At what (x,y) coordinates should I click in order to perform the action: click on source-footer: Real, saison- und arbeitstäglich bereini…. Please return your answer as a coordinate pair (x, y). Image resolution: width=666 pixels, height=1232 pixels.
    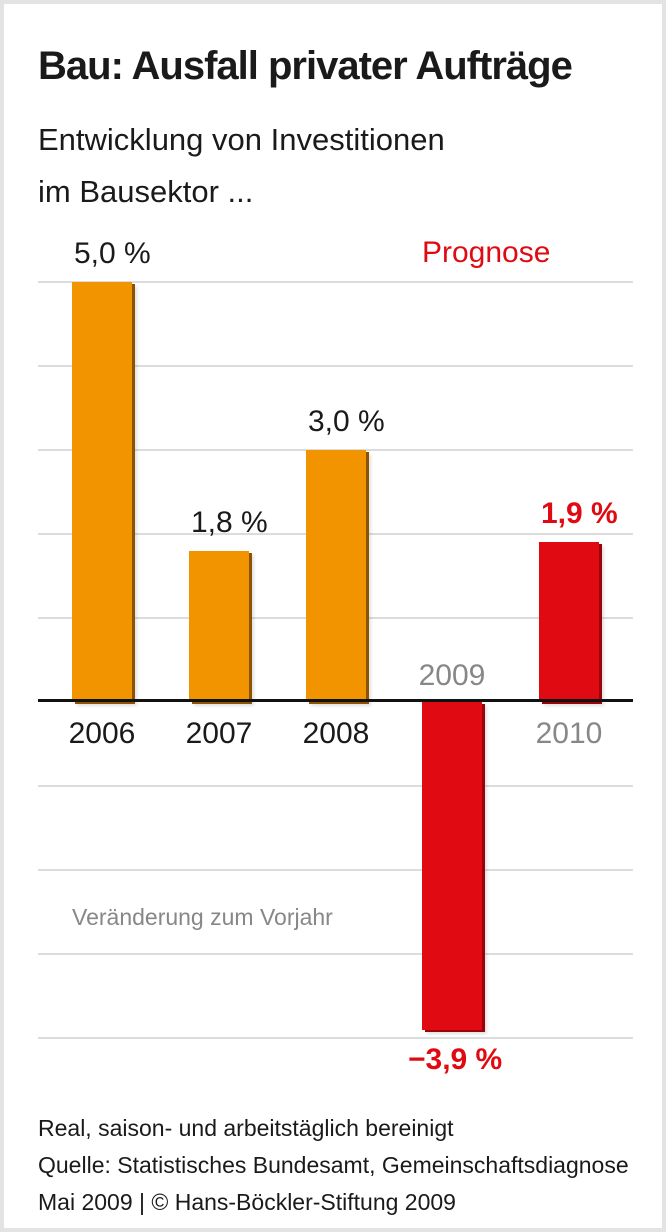
    Looking at the image, I should click on (343, 1165).